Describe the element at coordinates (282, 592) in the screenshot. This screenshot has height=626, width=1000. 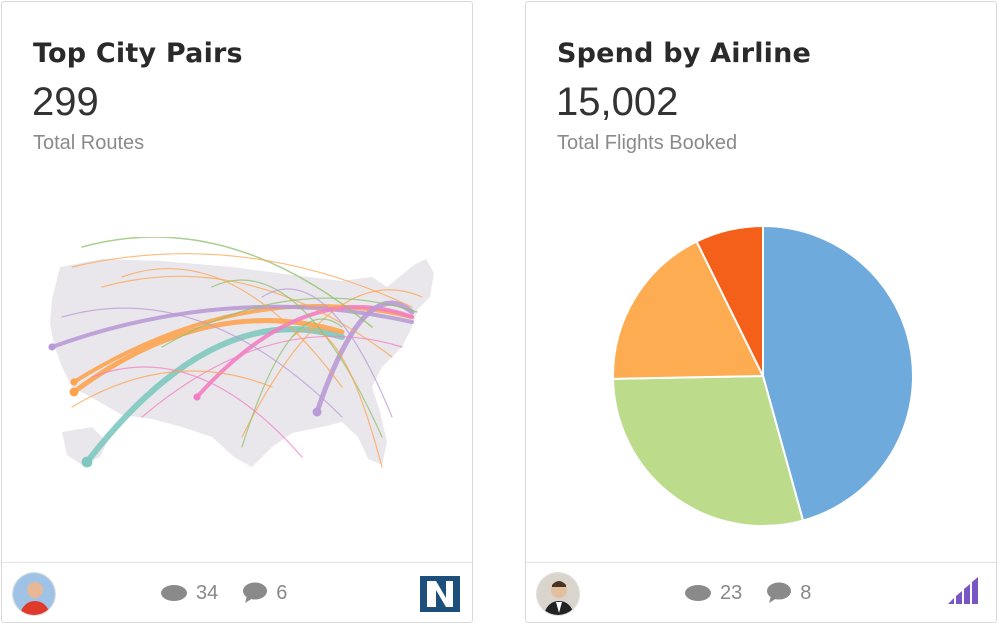
I see `comments-count: 6` at that location.